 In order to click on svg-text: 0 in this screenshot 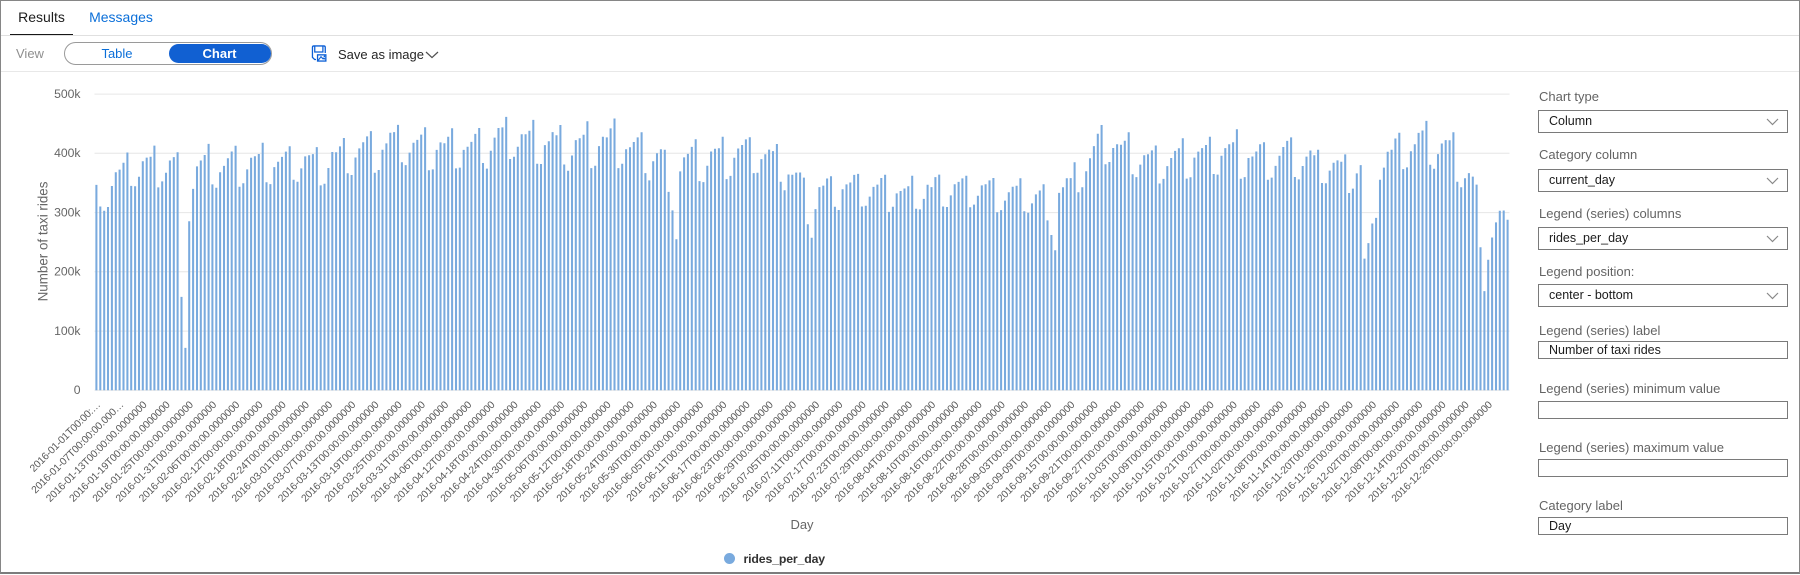, I will do `click(77, 390)`.